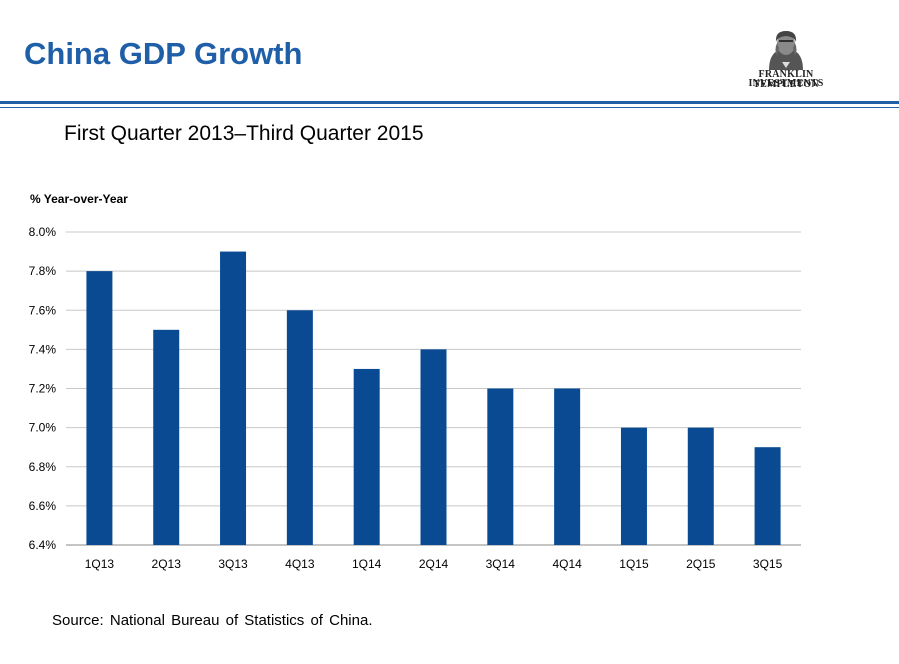 This screenshot has height=664, width=899. Describe the element at coordinates (43, 506) in the screenshot. I see `y-tick-label: 6.6%` at that location.